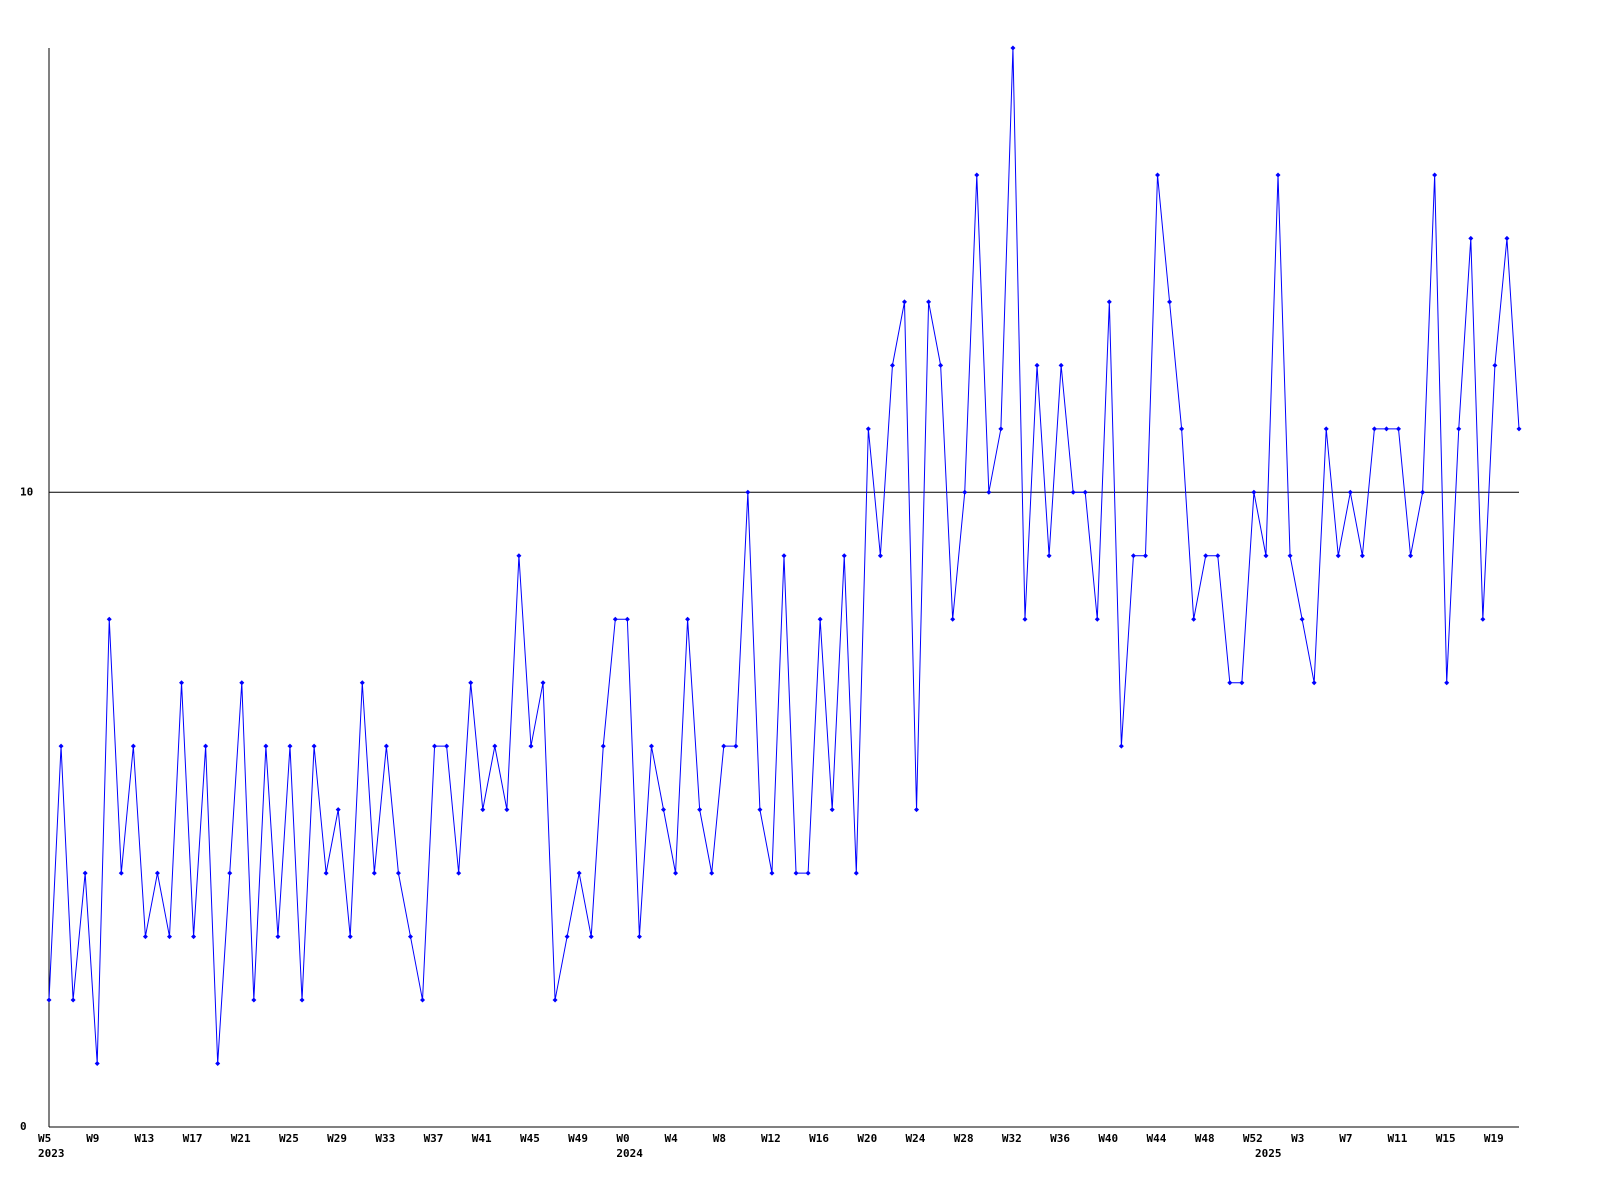  Describe the element at coordinates (1494, 1138) in the screenshot. I see `x-tick-label: W19` at that location.